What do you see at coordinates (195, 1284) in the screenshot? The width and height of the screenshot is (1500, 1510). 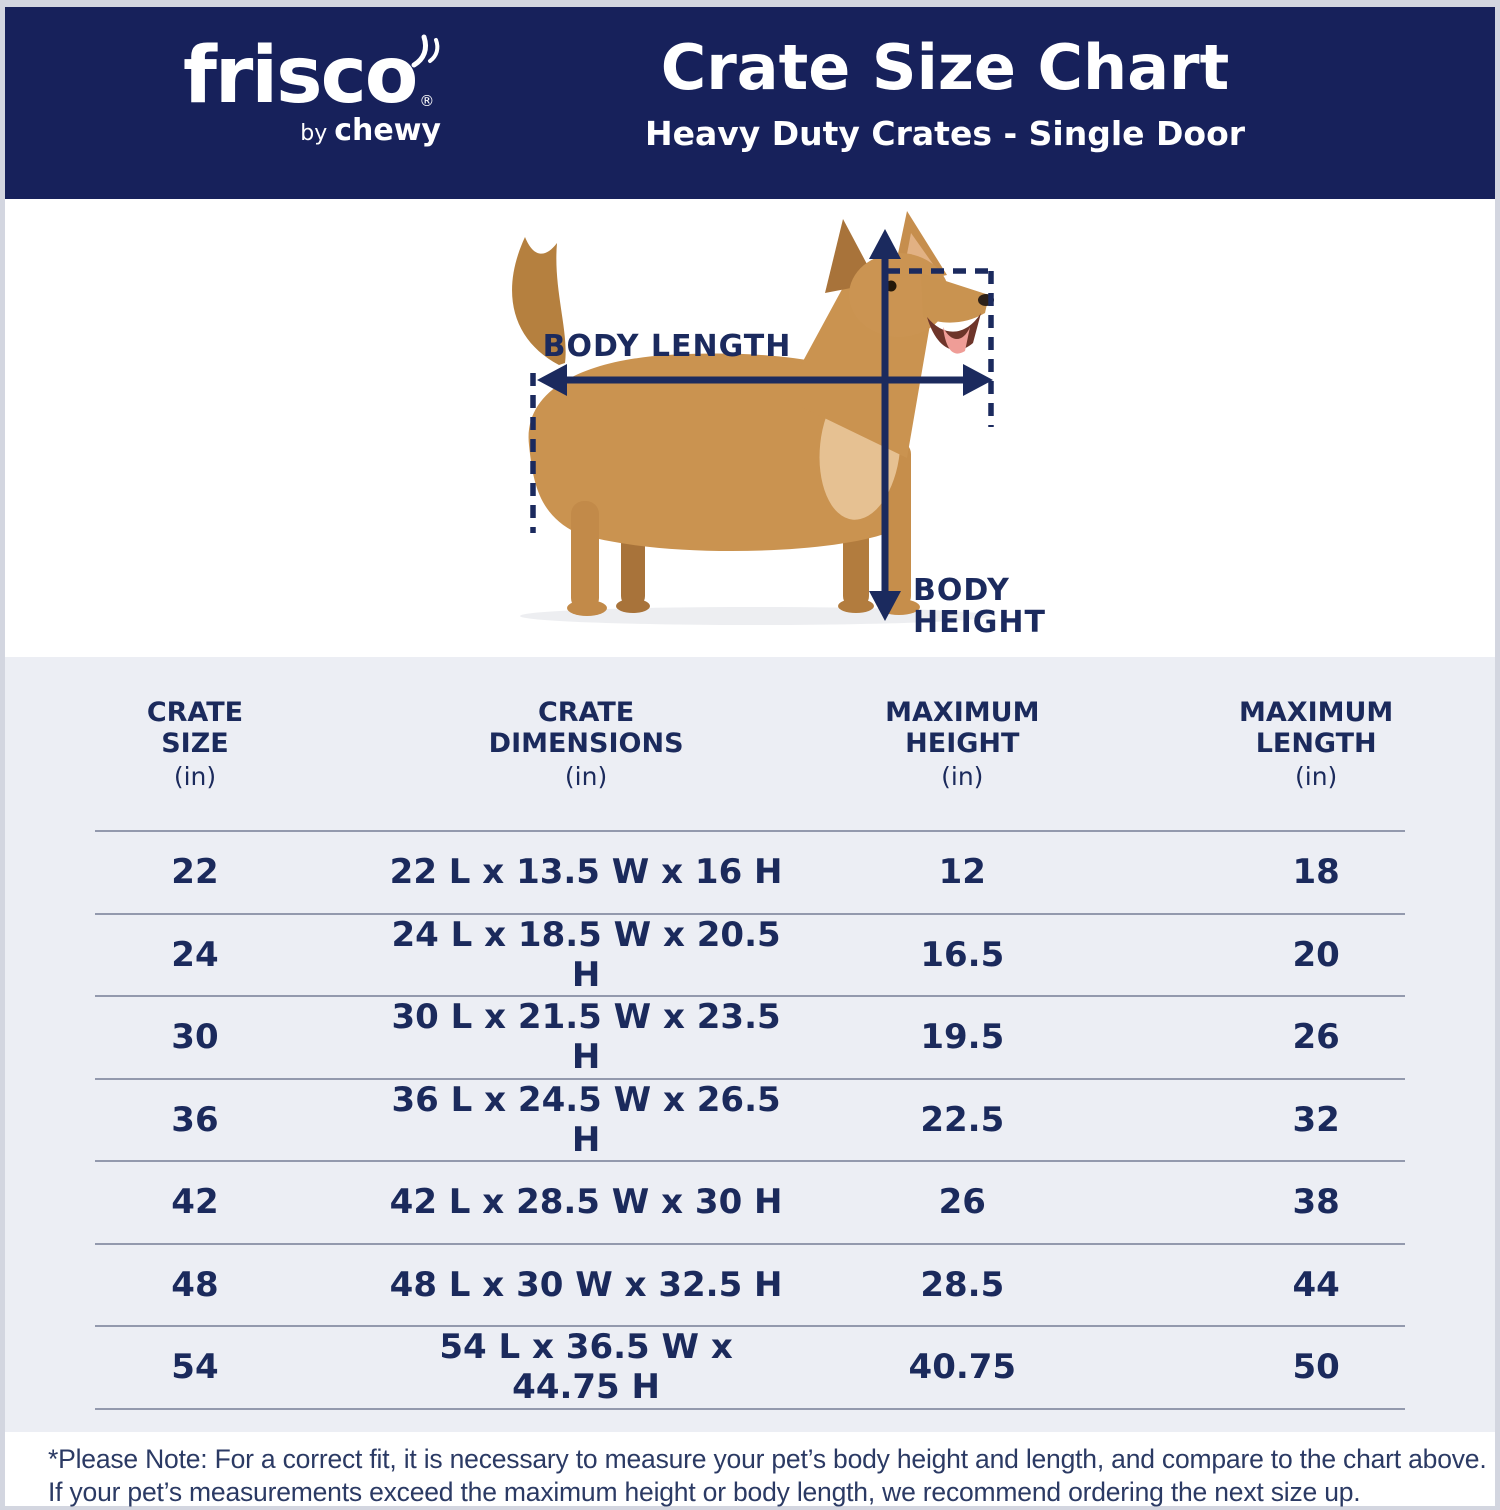 I see `crate-size-cell: 48` at bounding box center [195, 1284].